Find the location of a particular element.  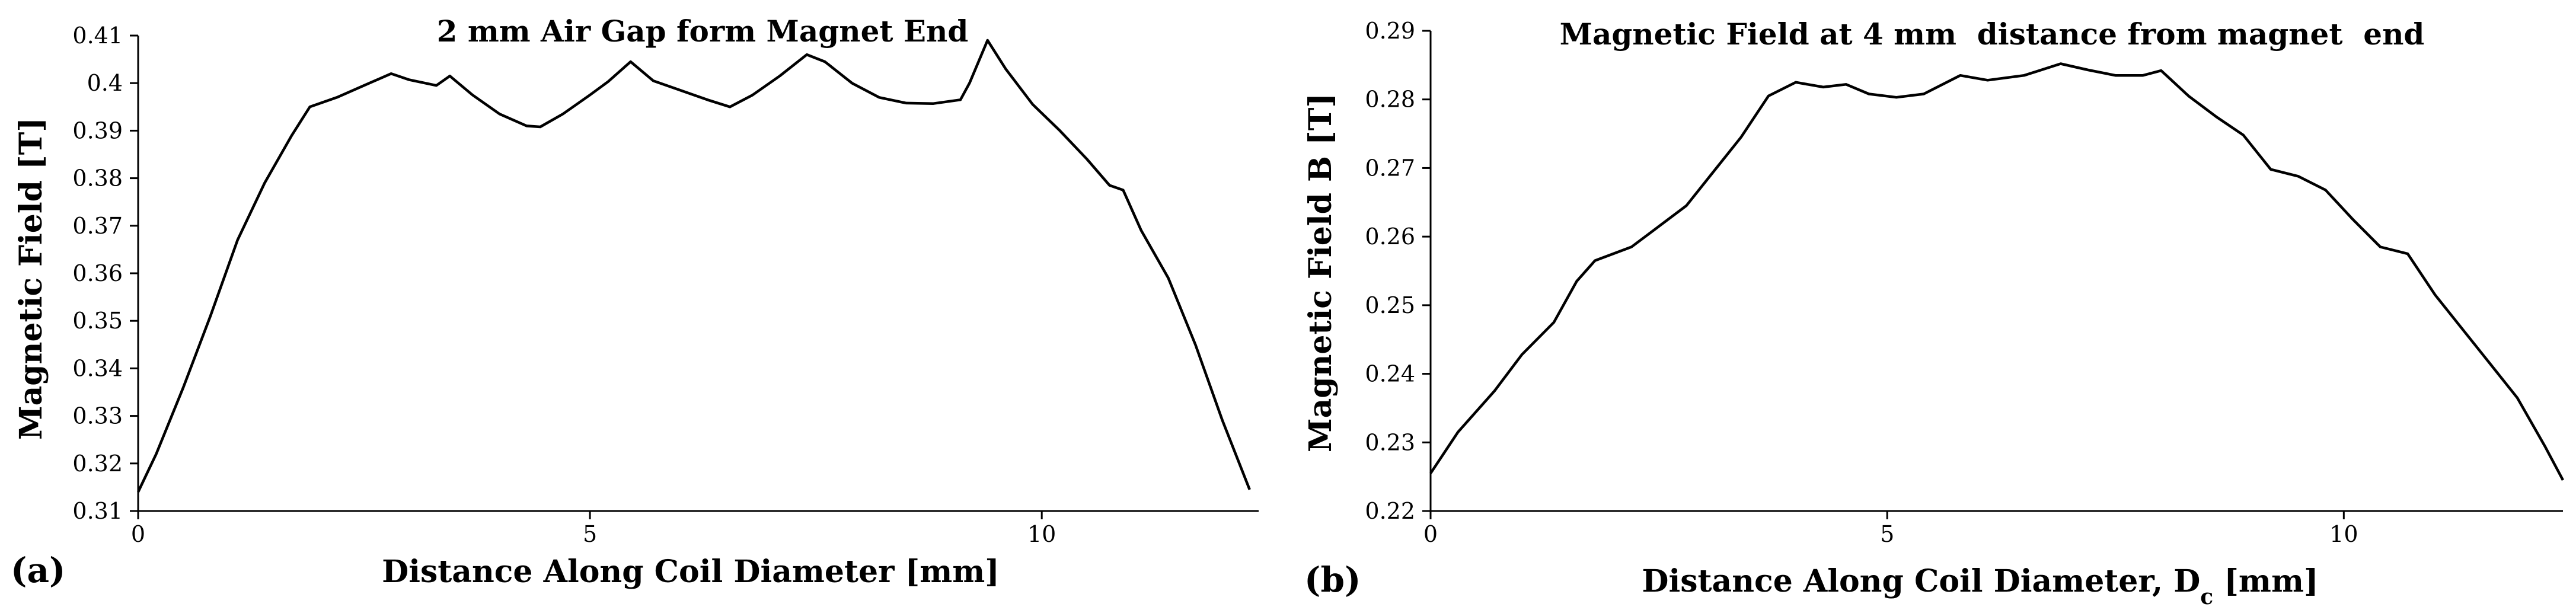

y-tick-label-b: 0.29 is located at coordinates (1390, 31).